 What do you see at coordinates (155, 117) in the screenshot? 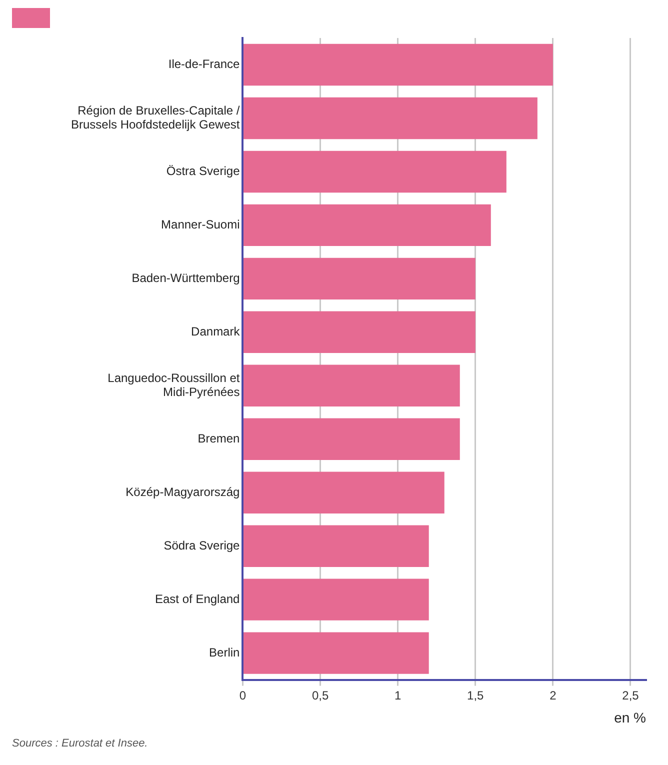
I see `y-tick-label: Région de Bruxelles-Capitale / Brussels Hoofdstedelijk Gewest` at bounding box center [155, 117].